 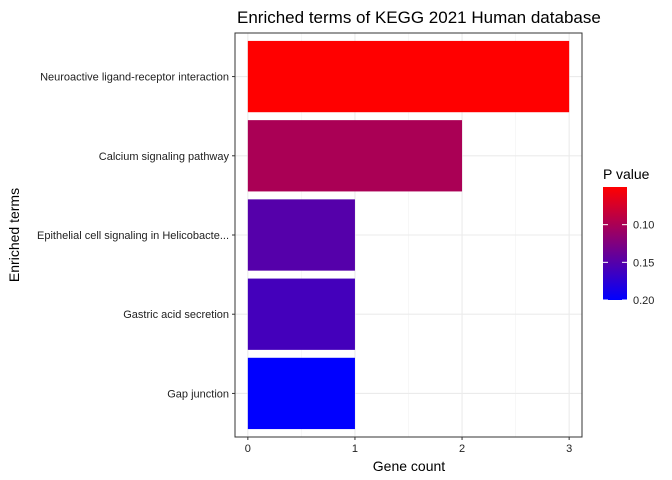 I want to click on x-axis-ticks: 0 1 2 3, so click(x=408, y=446).